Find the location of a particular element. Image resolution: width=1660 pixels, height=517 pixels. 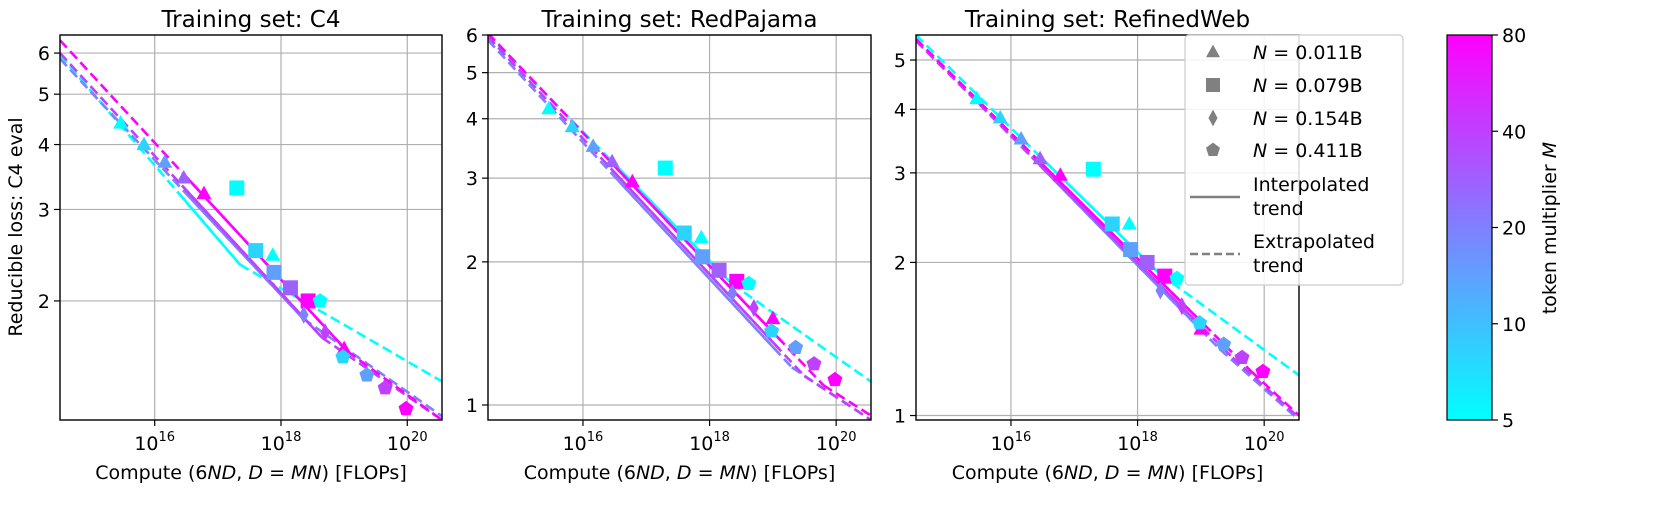

chart-title: Training set: RefinedWeb is located at coordinates (1107, 20).